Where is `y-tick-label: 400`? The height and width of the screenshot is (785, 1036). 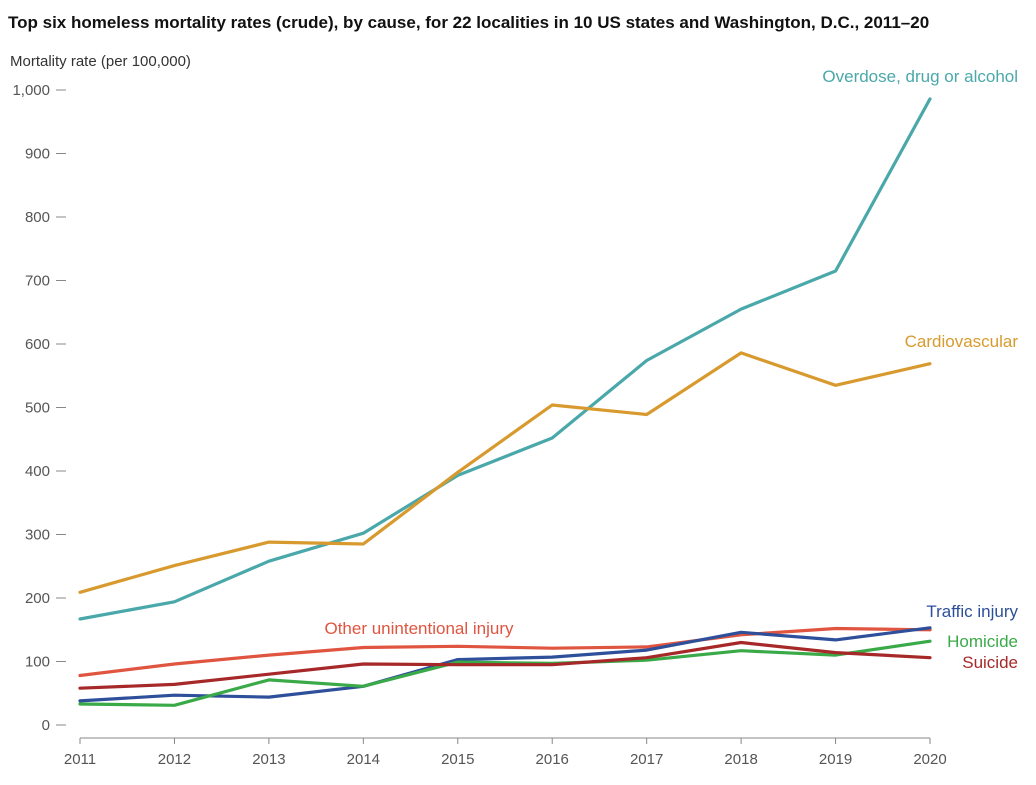
y-tick-label: 400 is located at coordinates (37, 471).